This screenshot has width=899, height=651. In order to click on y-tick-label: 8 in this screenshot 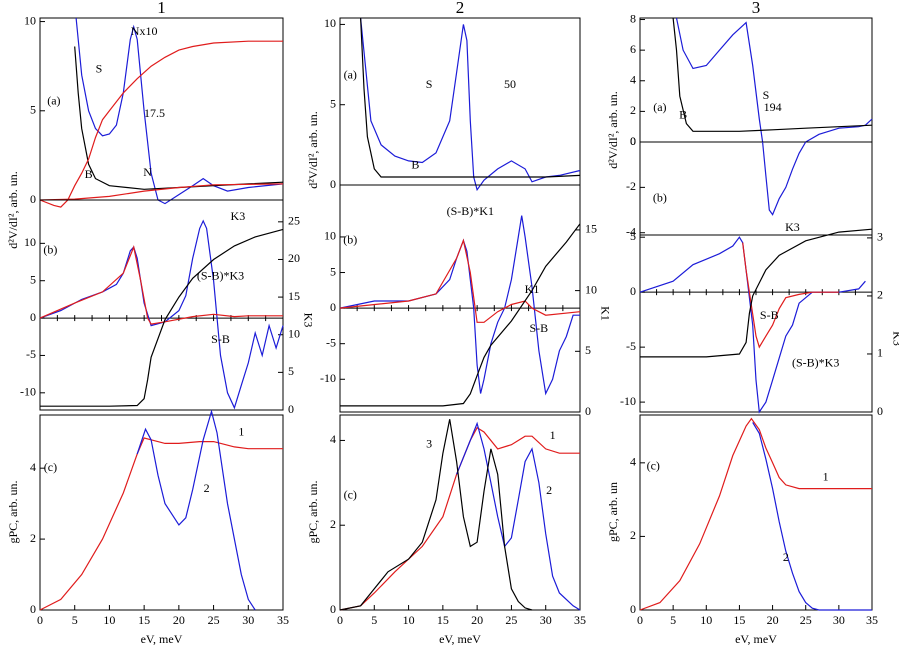, I will do `click(633, 18)`.